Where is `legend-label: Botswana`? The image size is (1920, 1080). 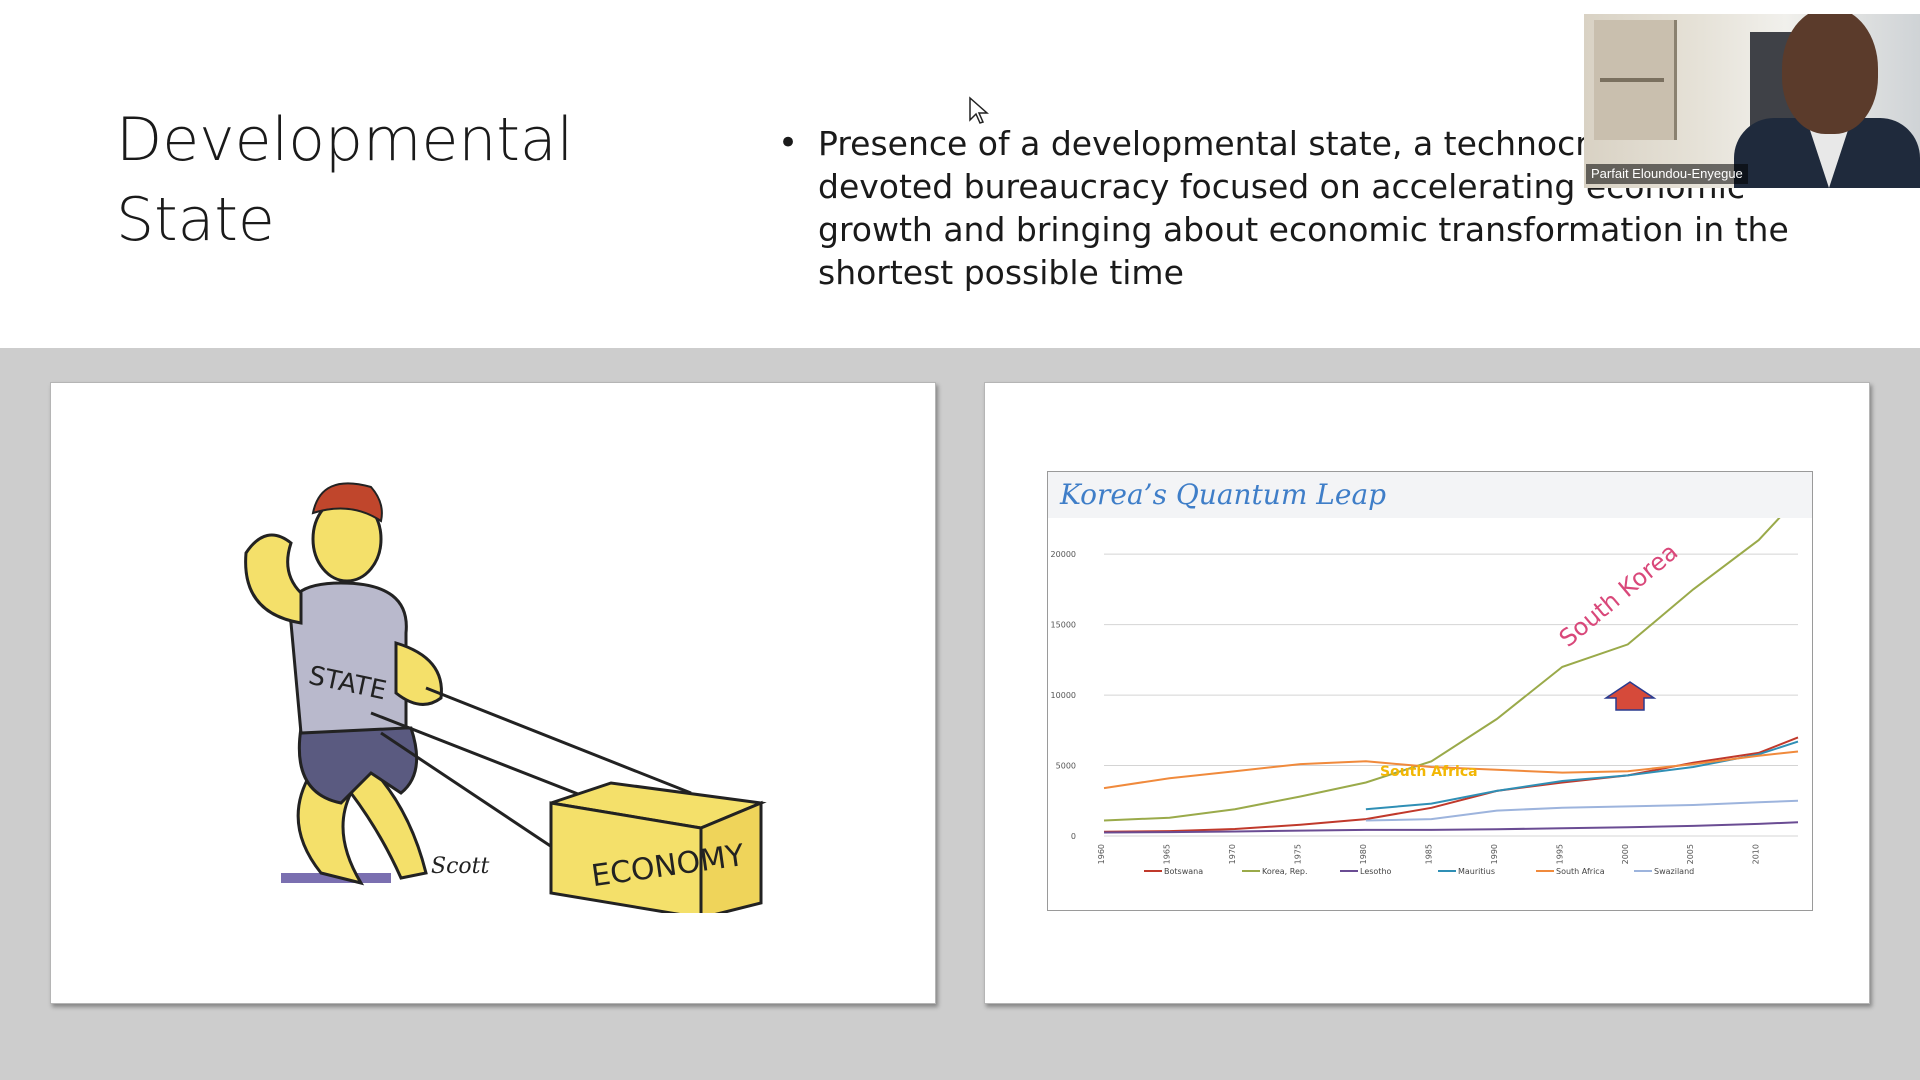 legend-label: Botswana is located at coordinates (1183, 871).